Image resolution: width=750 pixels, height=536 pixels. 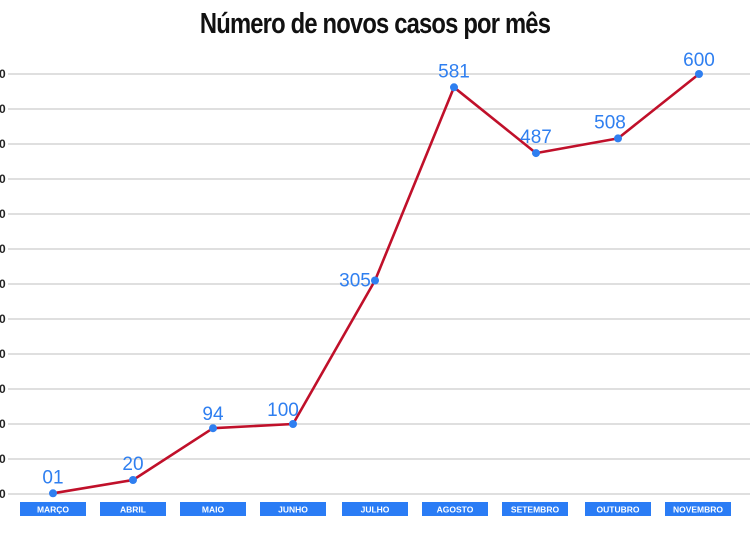 I want to click on x-category-5: JULHO, so click(x=375, y=509).